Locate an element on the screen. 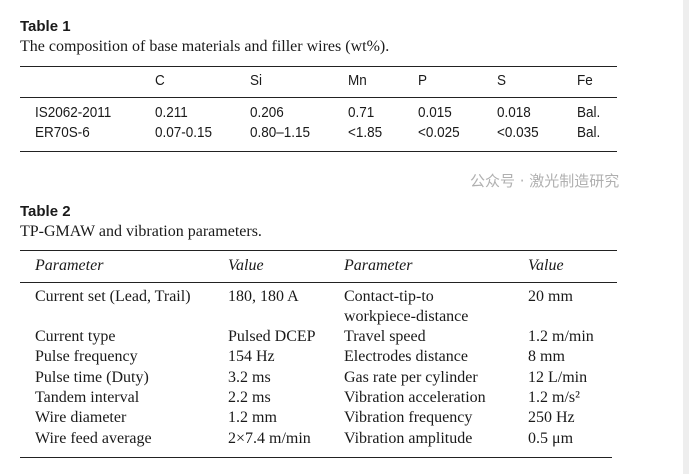 Image resolution: width=689 pixels, height=474 pixels. table2-cell: 3.2 ms is located at coordinates (249, 377).